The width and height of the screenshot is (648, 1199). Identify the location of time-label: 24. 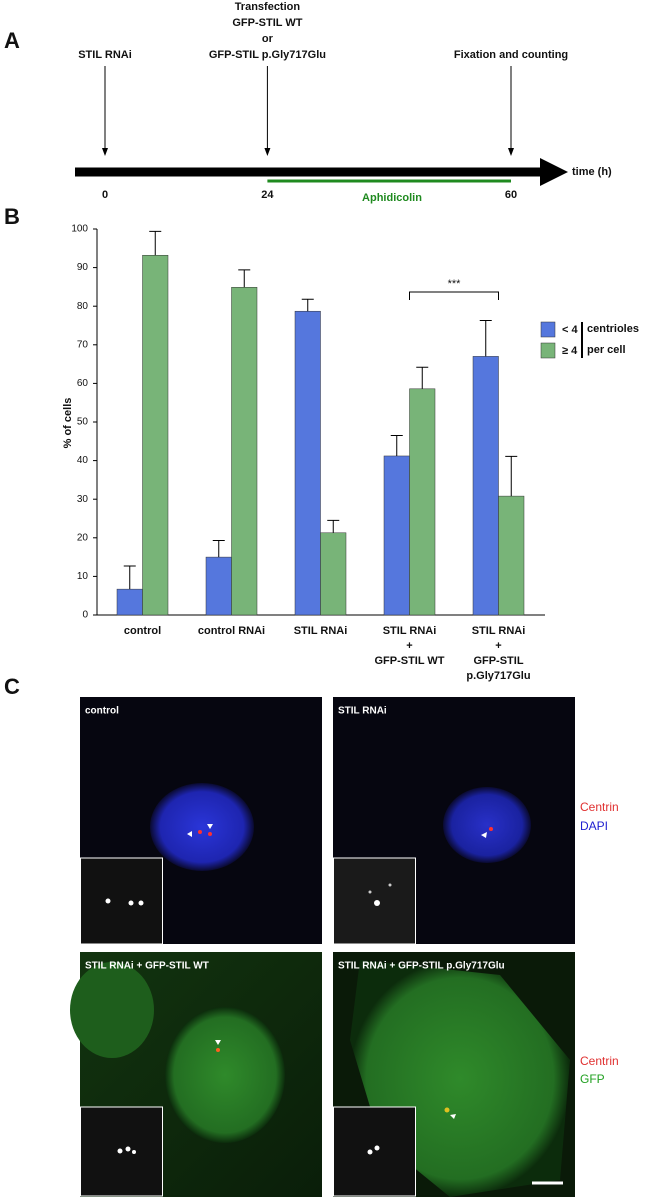
(267, 195).